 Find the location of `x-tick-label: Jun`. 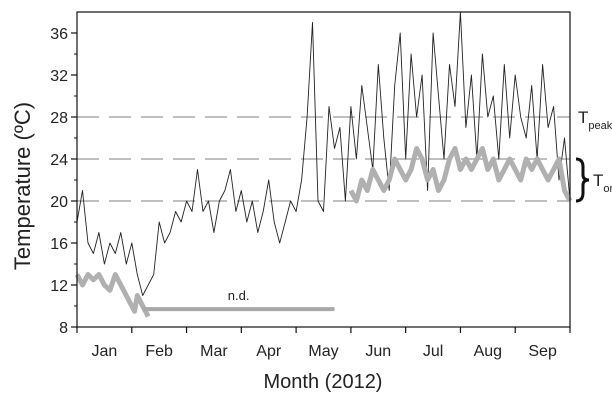

x-tick-label: Jun is located at coordinates (378, 351).